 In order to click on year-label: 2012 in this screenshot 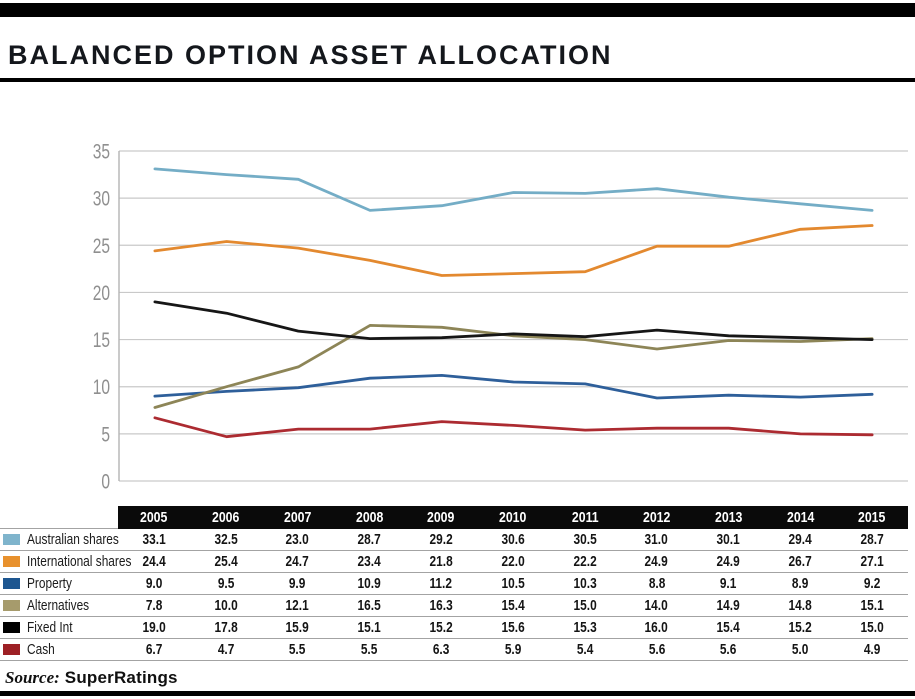, I will do `click(656, 517)`.